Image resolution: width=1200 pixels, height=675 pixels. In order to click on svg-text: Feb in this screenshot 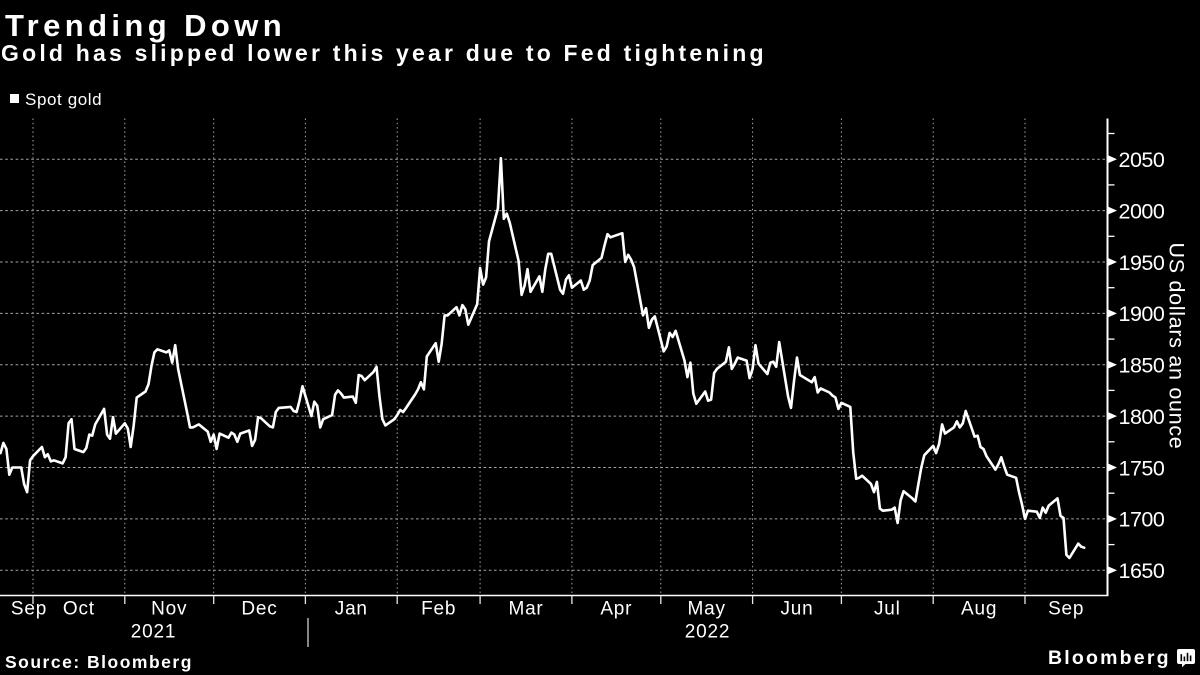, I will do `click(438, 609)`.